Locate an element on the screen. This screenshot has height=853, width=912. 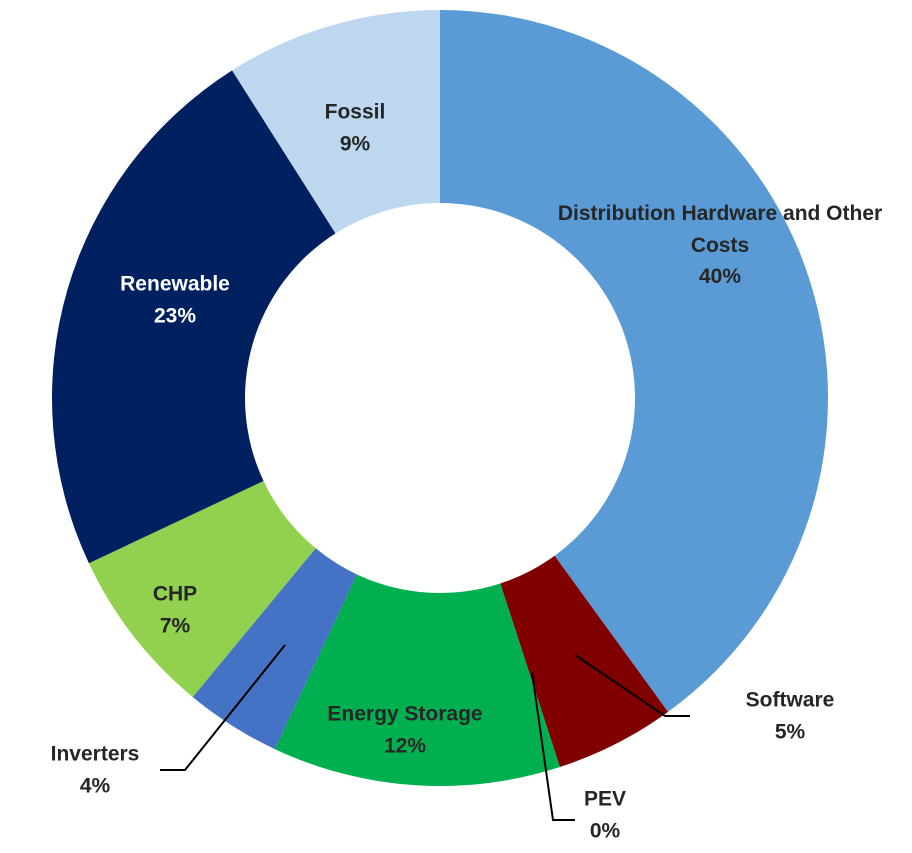
data-label: PEV 0% is located at coordinates (605, 815).